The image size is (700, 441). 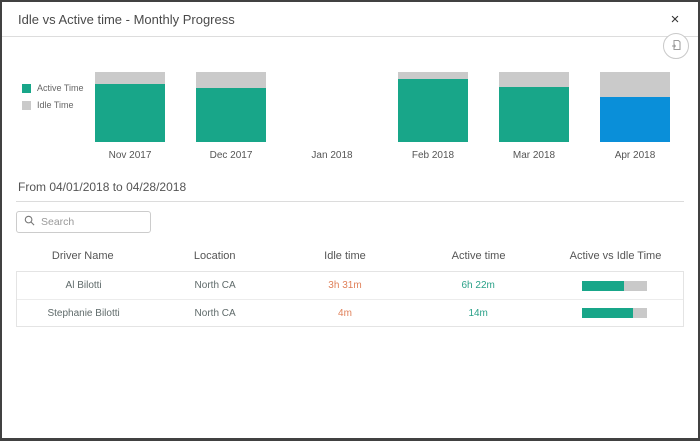 I want to click on bar-jan-2018: Jan 2018, so click(x=332, y=116).